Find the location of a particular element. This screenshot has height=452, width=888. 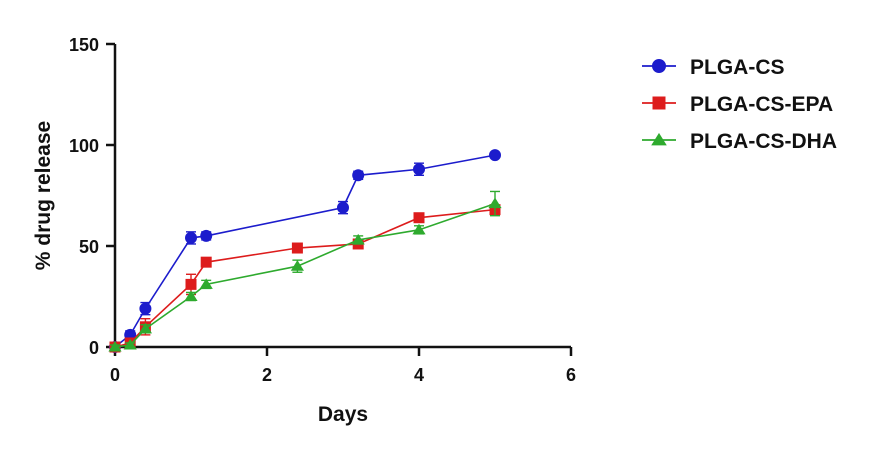

legend: PLGA-CS PLGA-CS-EPA PLGA-CS-DHA is located at coordinates (739, 104).